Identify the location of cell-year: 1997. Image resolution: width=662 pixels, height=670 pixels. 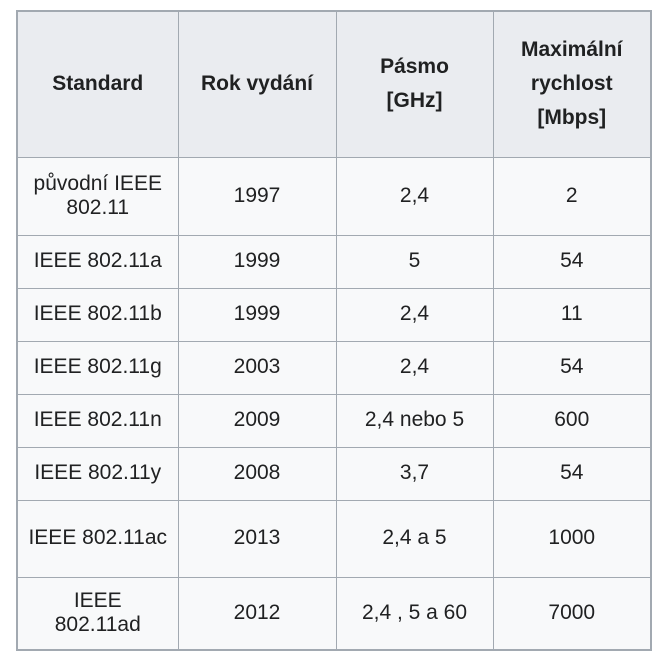
(257, 196).